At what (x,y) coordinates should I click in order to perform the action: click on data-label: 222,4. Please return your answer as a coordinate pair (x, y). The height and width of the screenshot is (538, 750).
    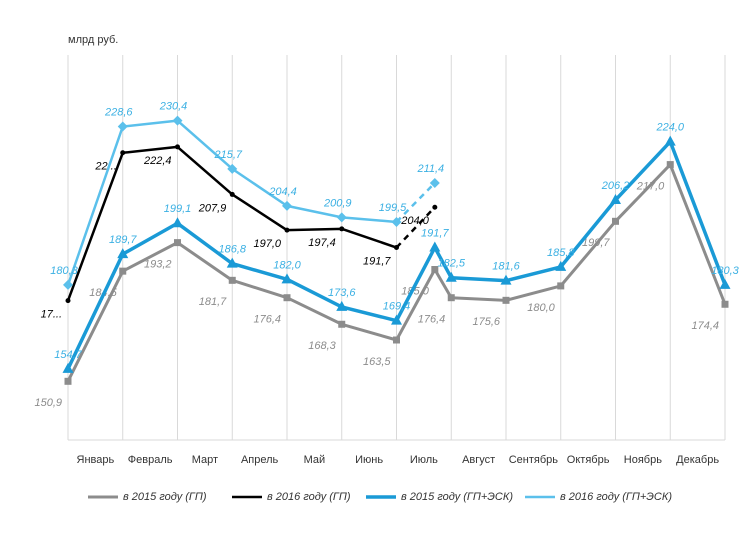
    Looking at the image, I should click on (157, 161).